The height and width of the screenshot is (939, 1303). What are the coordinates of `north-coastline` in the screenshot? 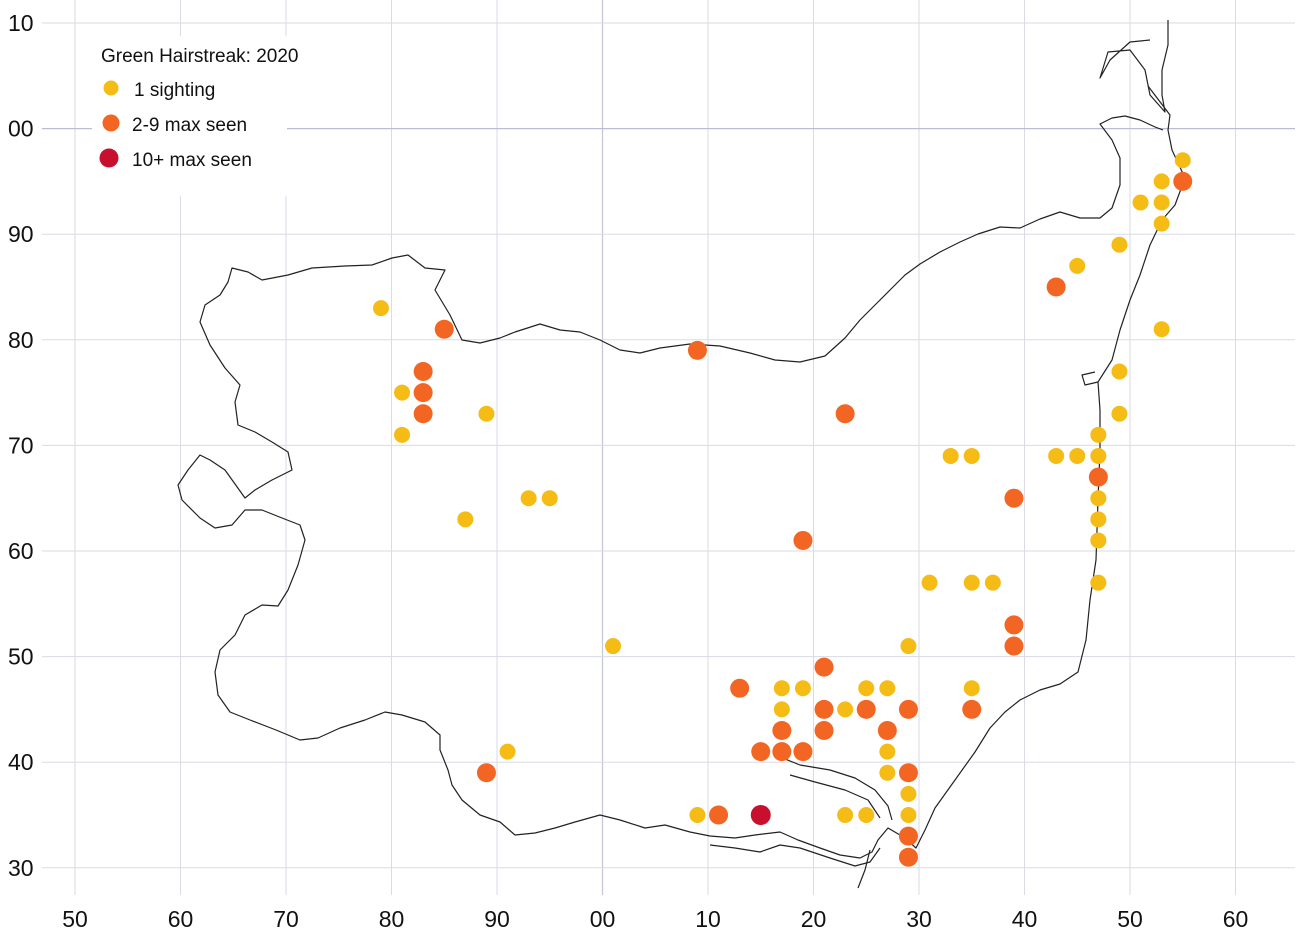 It's located at (1134, 66).